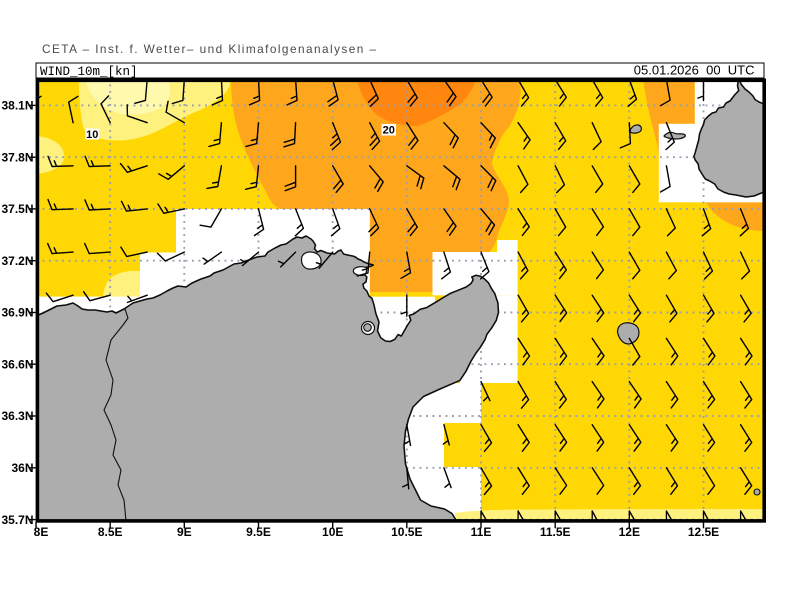 This screenshot has width=800, height=600. What do you see at coordinates (17, 520) in the screenshot?
I see `svg-text: 35.7N` at bounding box center [17, 520].